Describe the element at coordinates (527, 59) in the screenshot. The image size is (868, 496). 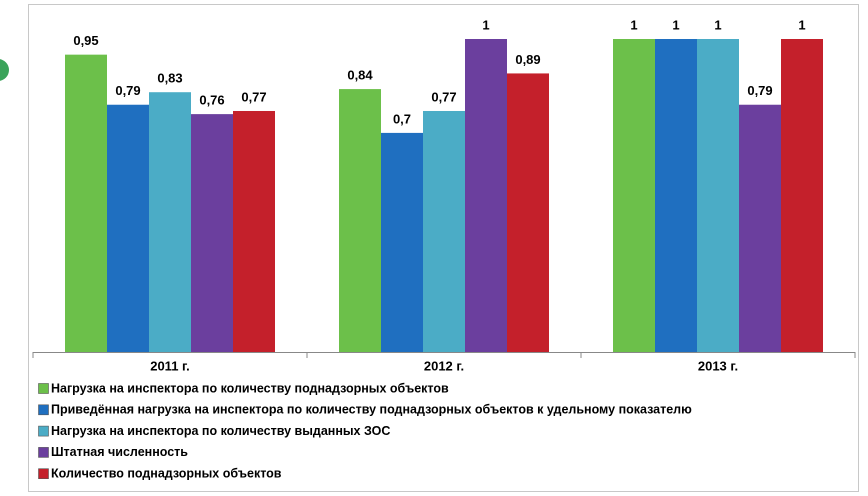
I see `data-label: 0,89` at that location.